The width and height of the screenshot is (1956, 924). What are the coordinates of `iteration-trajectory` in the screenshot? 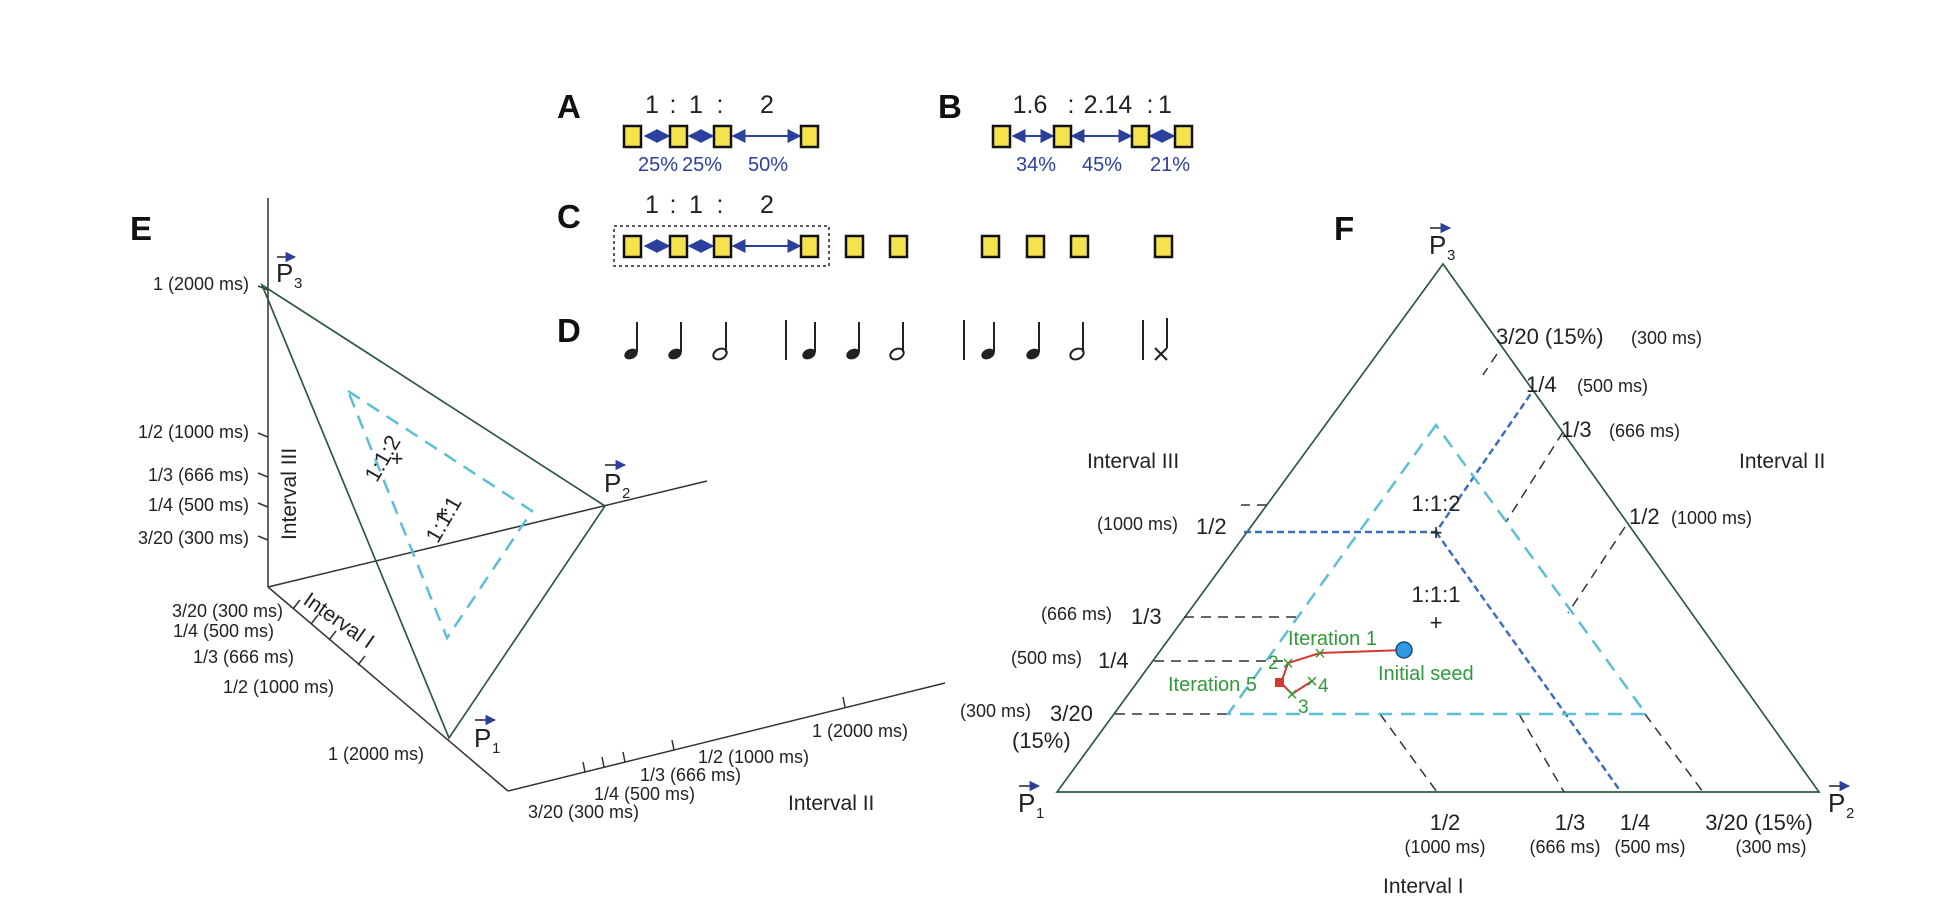 It's located at (1342, 672).